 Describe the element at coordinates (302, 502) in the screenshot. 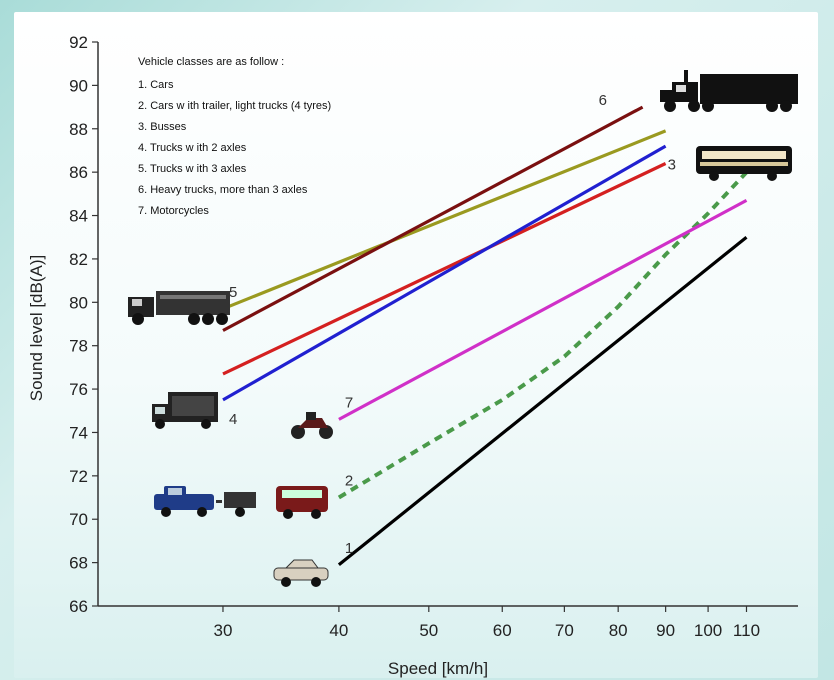

I see `van-icon` at that location.